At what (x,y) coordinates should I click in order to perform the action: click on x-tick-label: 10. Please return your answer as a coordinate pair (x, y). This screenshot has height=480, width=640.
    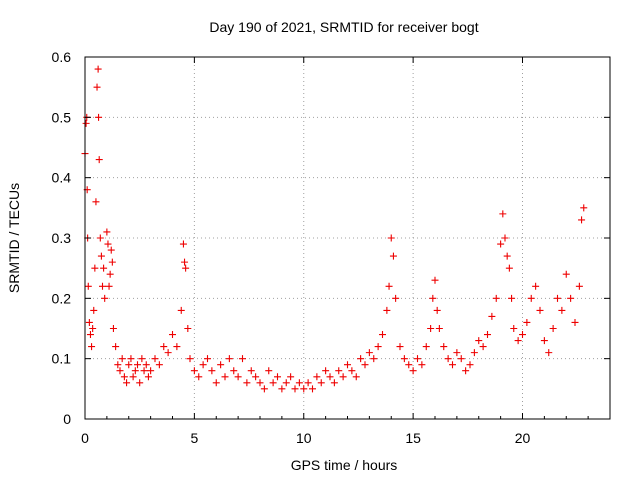
    Looking at the image, I should click on (304, 438).